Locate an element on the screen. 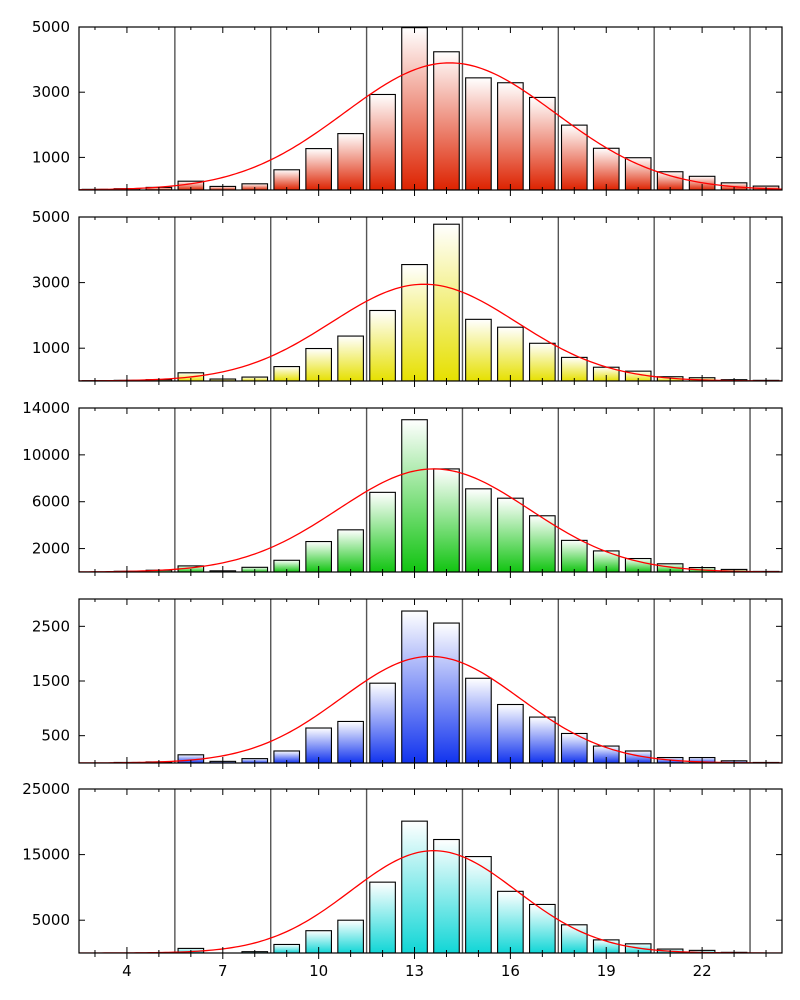 The height and width of the screenshot is (1000, 800). x-tick-label: 13 is located at coordinates (414, 971).